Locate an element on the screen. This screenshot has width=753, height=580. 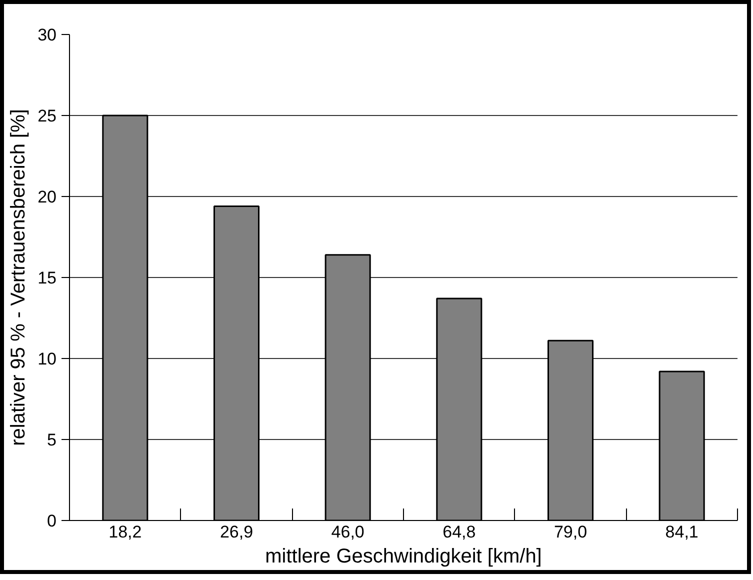
y-tick-label: 15 is located at coordinates (47, 278).